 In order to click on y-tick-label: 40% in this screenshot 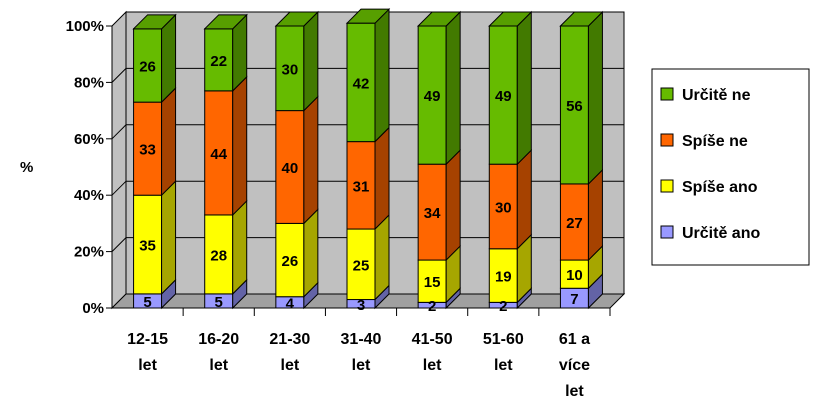, I will do `click(89, 195)`.